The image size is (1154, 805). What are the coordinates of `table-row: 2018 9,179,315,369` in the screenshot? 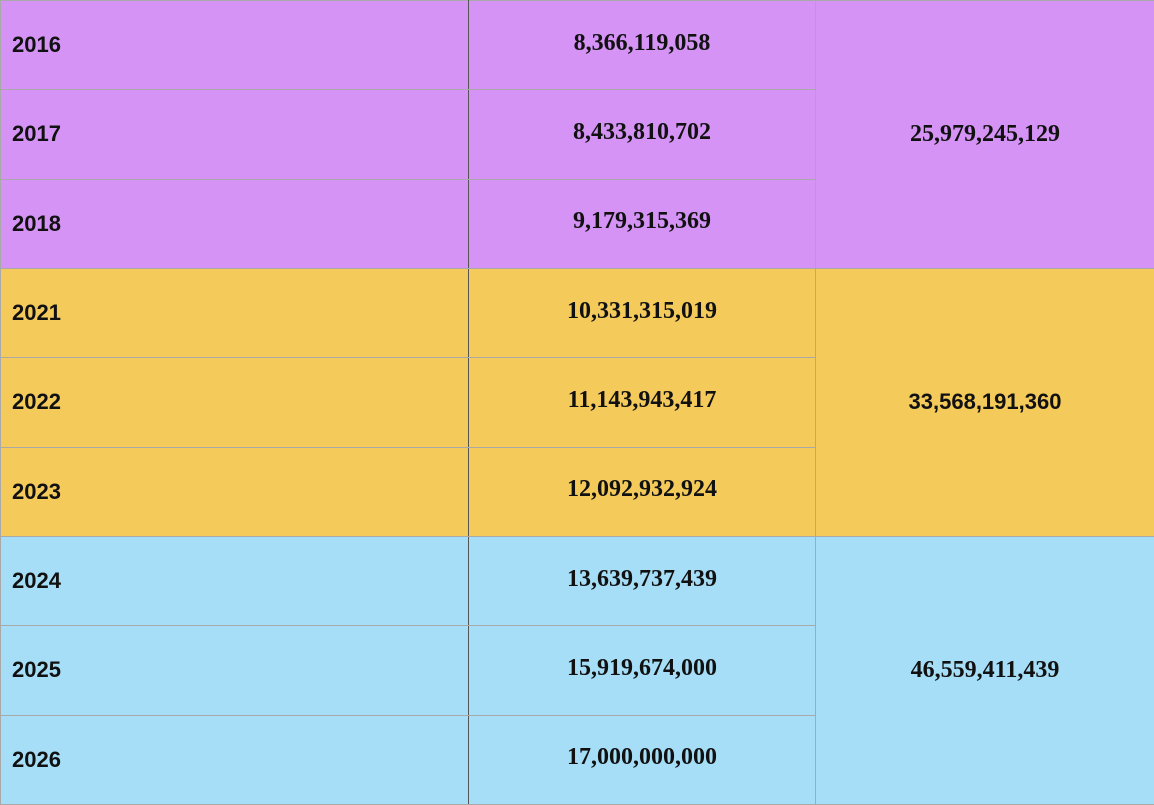 It's located at (577, 223).